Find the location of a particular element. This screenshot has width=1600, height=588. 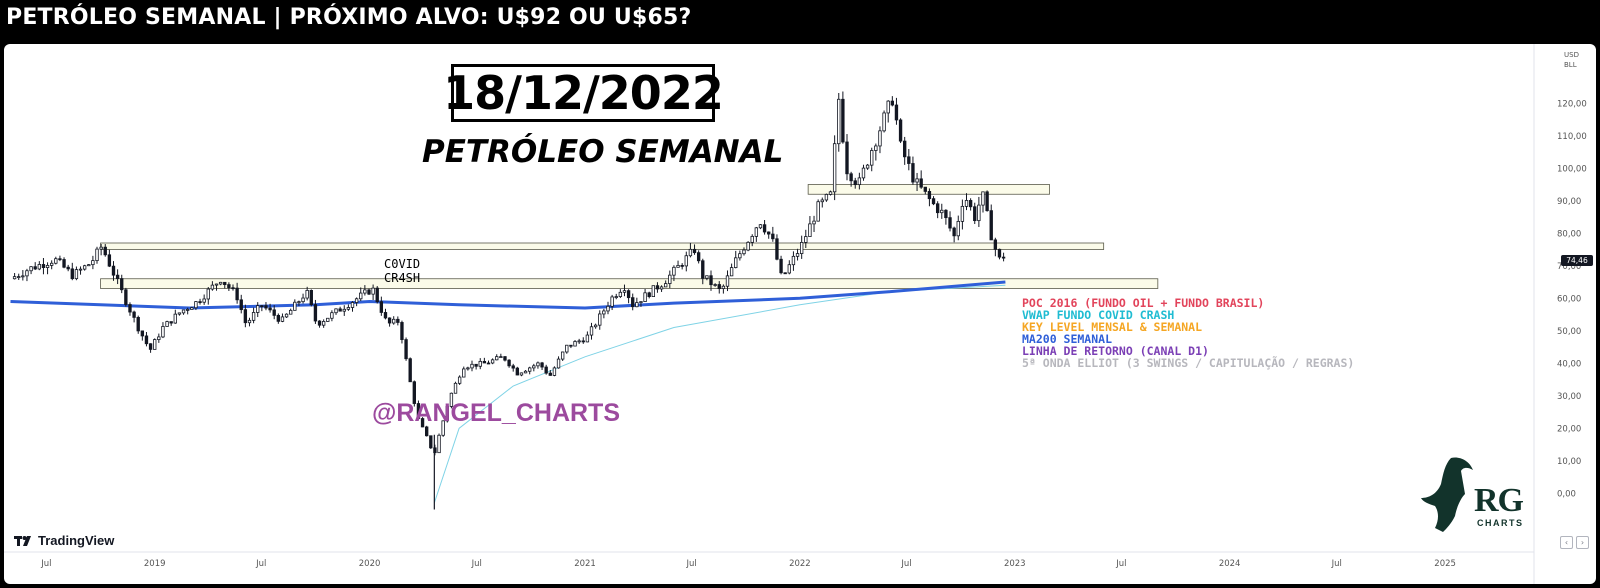

currency-label: USD BLL is located at coordinates (1571, 60).